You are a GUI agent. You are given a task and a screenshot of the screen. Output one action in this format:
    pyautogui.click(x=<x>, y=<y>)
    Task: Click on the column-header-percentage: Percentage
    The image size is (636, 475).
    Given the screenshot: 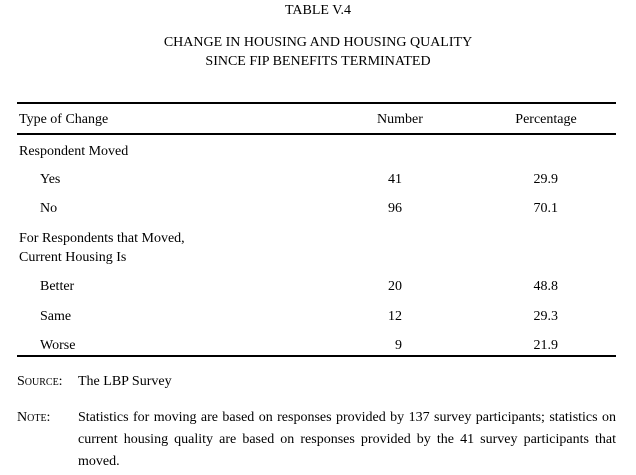 What is the action you would take?
    pyautogui.click(x=546, y=119)
    